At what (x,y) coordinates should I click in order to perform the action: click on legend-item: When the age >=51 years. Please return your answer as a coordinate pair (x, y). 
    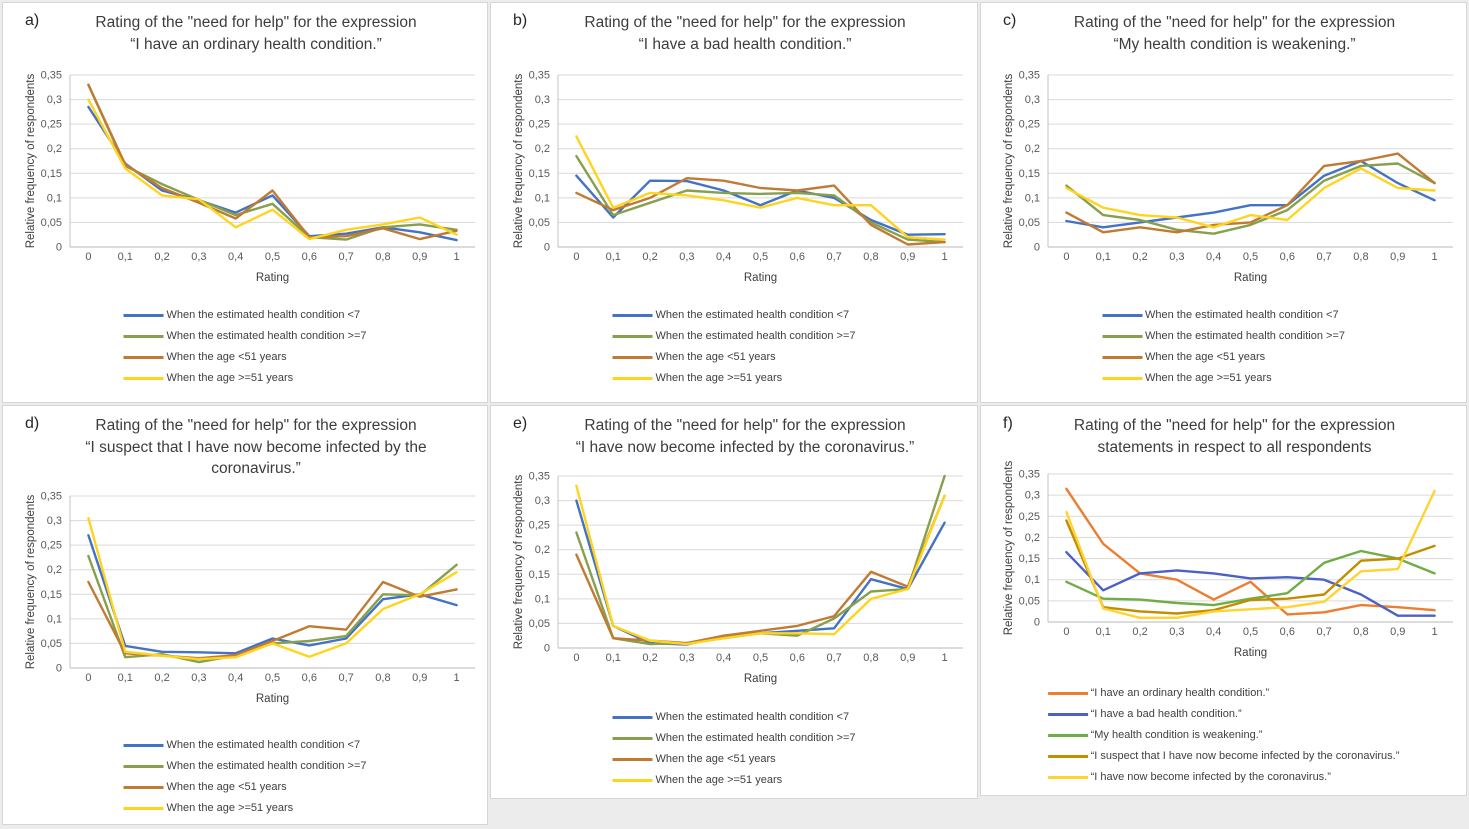
    Looking at the image, I should click on (208, 808).